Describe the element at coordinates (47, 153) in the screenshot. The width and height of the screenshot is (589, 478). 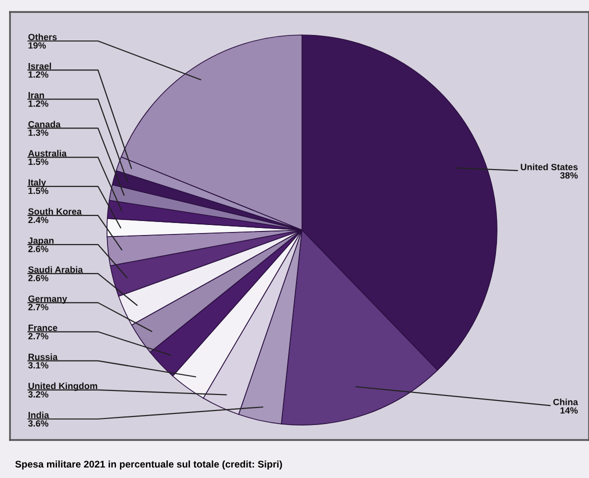
I see `slice-label: Australia` at that location.